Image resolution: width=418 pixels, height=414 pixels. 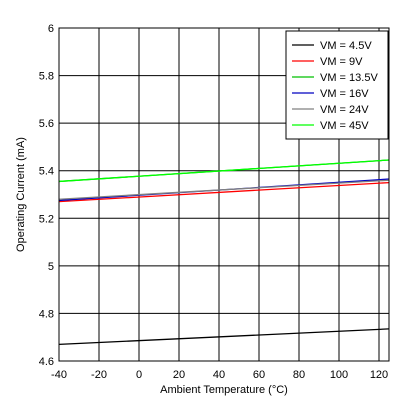 What do you see at coordinates (21, 194) in the screenshot?
I see `y-axis-label: Operating Current (mA)` at bounding box center [21, 194].